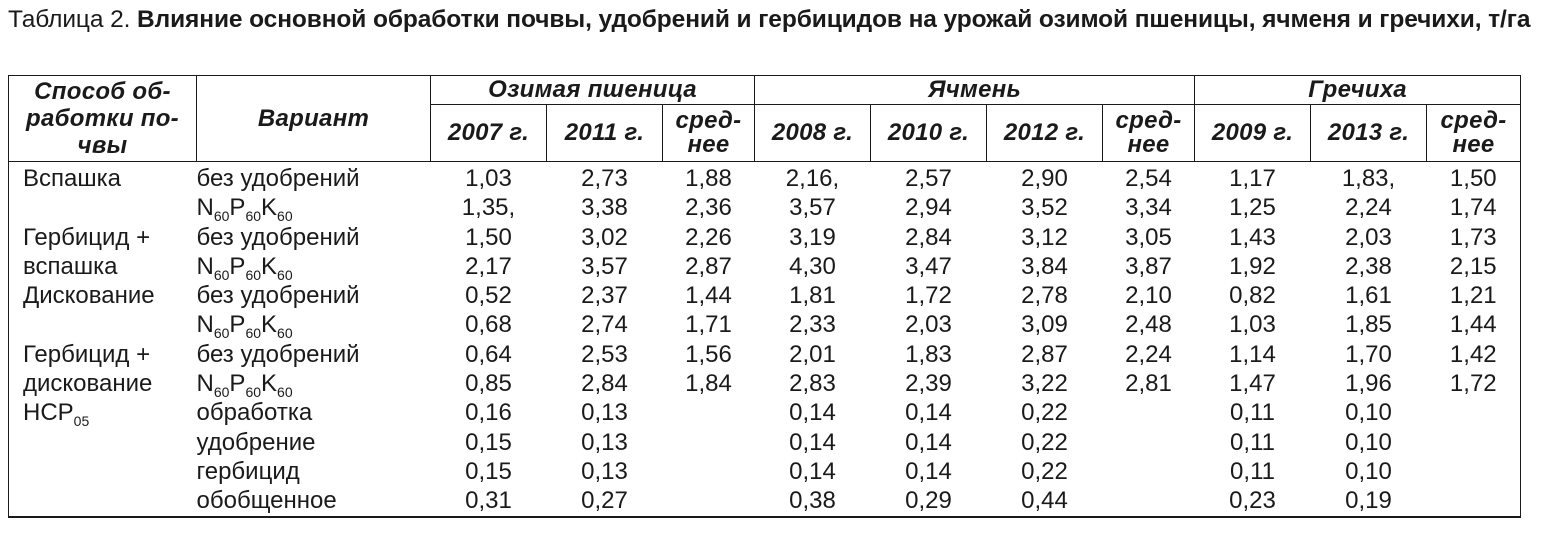  What do you see at coordinates (928, 208) in the screenshot?
I see `cell-value: 2,94` at bounding box center [928, 208].